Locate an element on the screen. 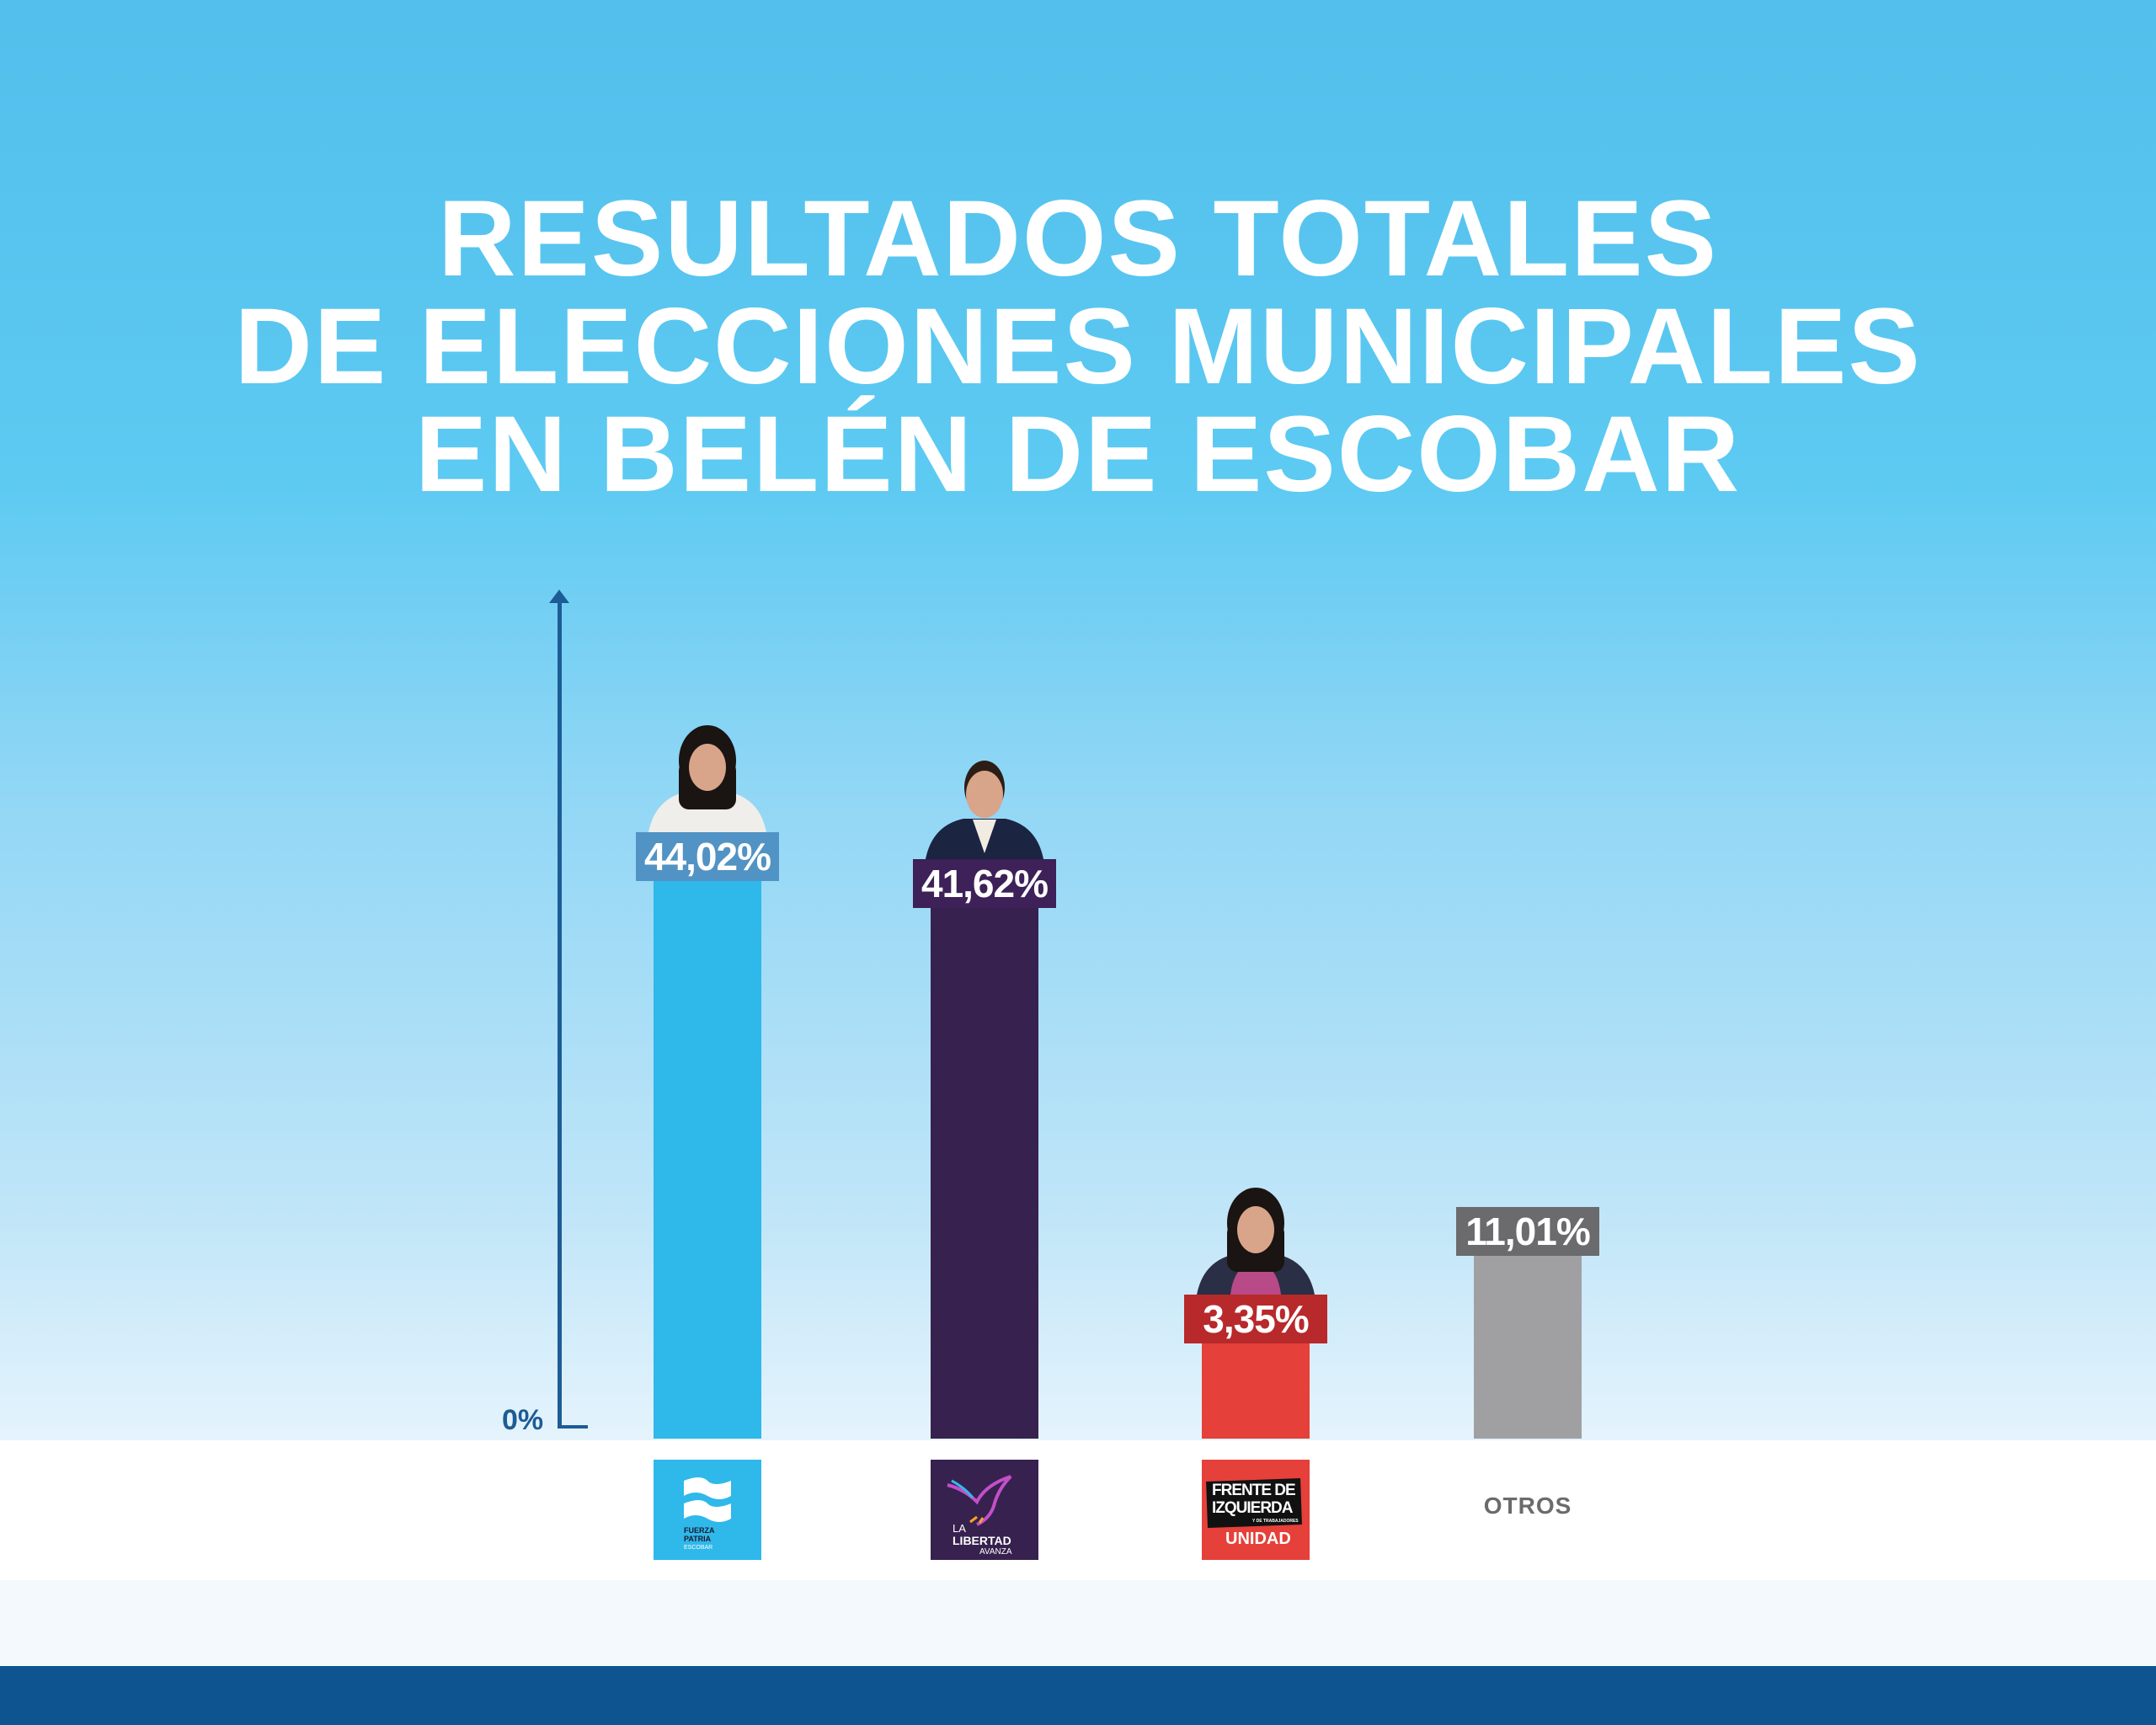 Image resolution: width=2156 pixels, height=1725 pixels. logo-la-libertad-avanza: LA LIBERTAD AVANZA is located at coordinates (984, 1510).